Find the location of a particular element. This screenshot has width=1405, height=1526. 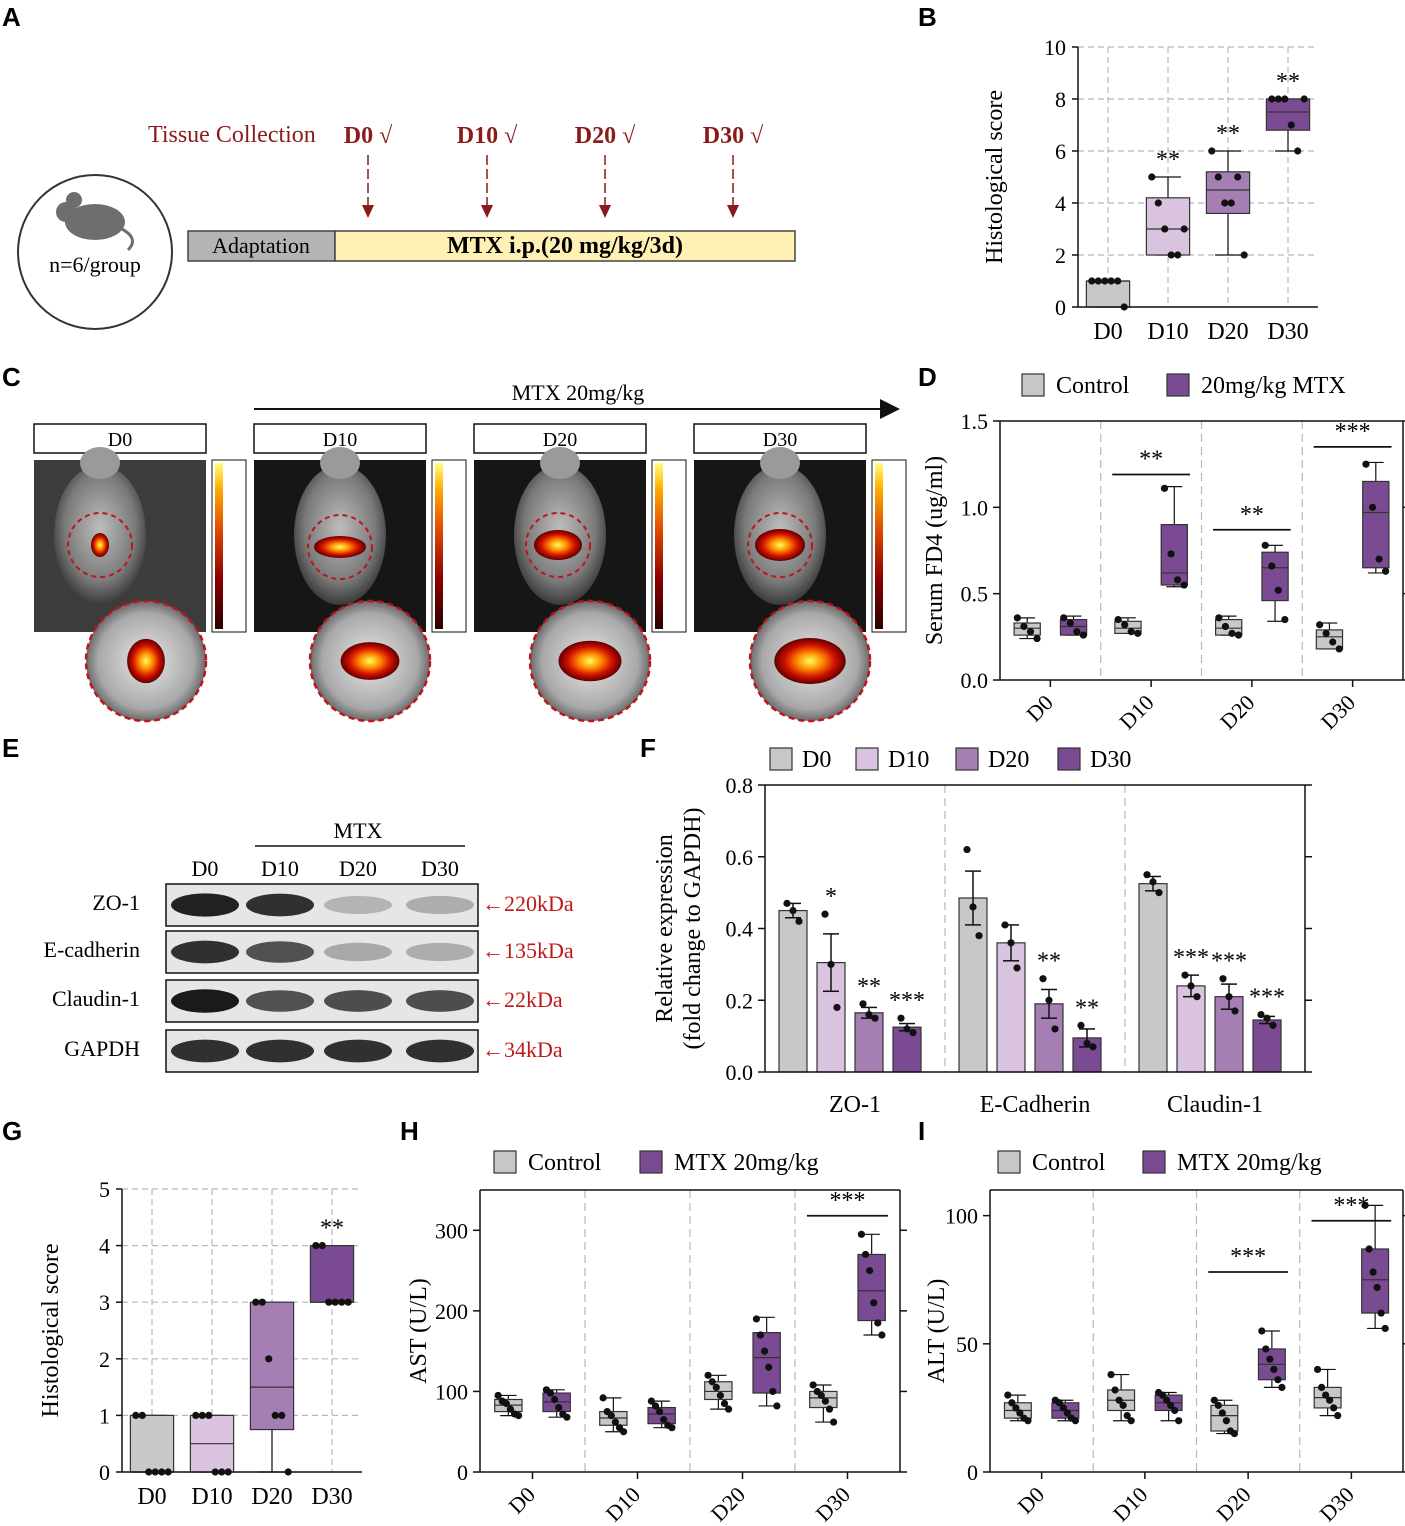

imaging-label: D10 is located at coordinates (340, 440).